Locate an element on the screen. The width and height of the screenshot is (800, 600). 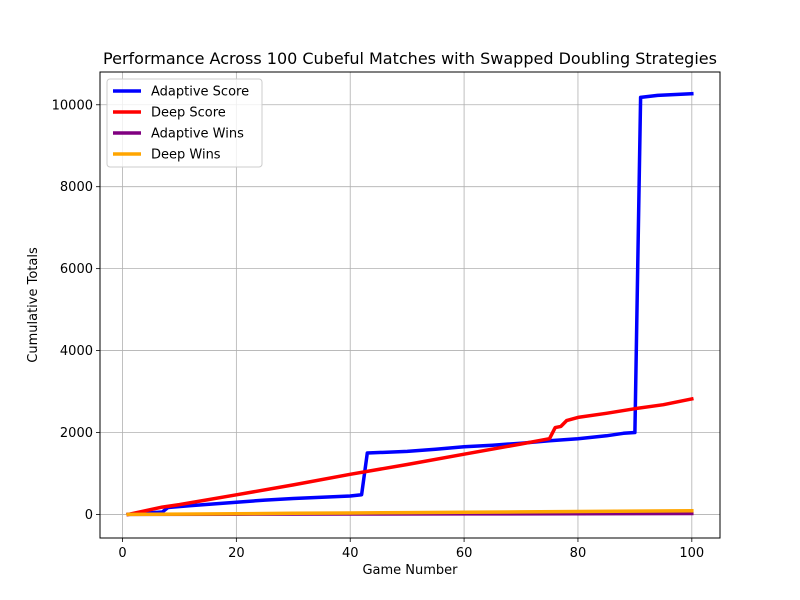
legend-label-adaptive-wins: Adaptive Wins is located at coordinates (197, 134).